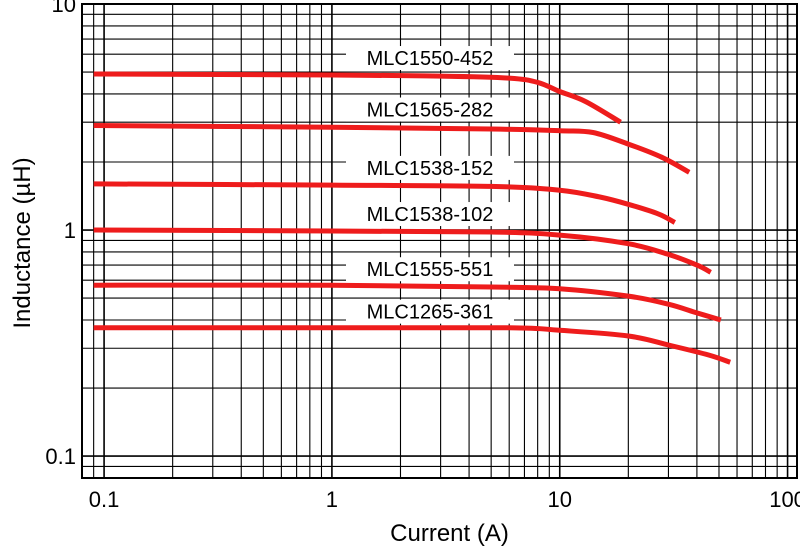  Describe the element at coordinates (449, 533) in the screenshot. I see `x-axis-title: Current (A)` at that location.